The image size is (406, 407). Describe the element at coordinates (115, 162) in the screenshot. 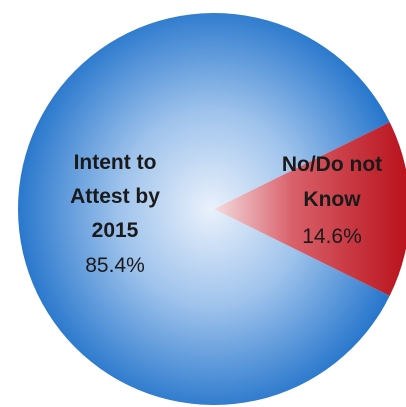

I see `slice-label-line: Intent to` at that location.